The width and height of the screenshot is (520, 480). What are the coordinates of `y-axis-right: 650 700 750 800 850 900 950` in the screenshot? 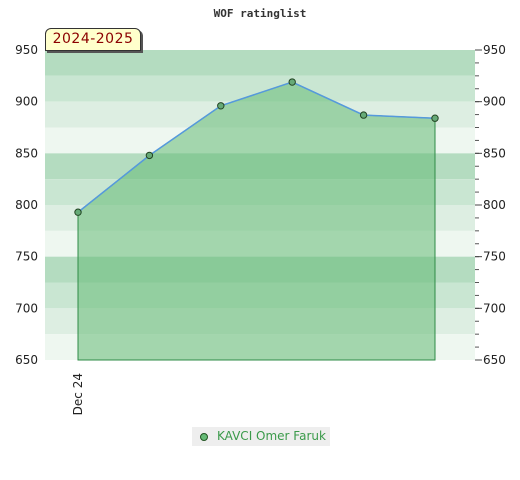 It's located at (490, 205).